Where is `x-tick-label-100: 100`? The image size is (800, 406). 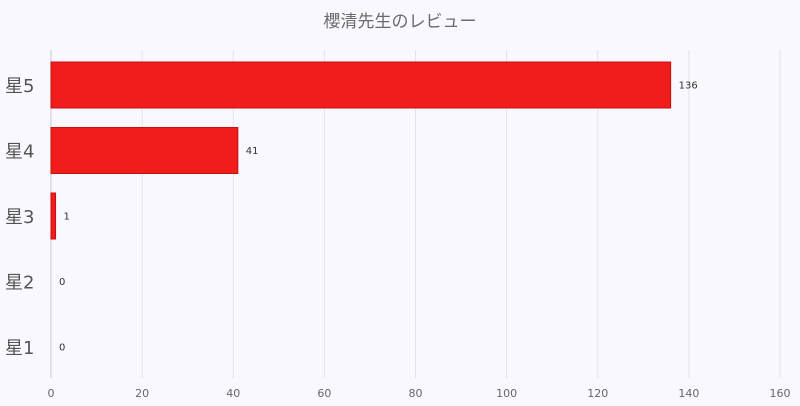
x-tick-label-100: 100 is located at coordinates (506, 393).